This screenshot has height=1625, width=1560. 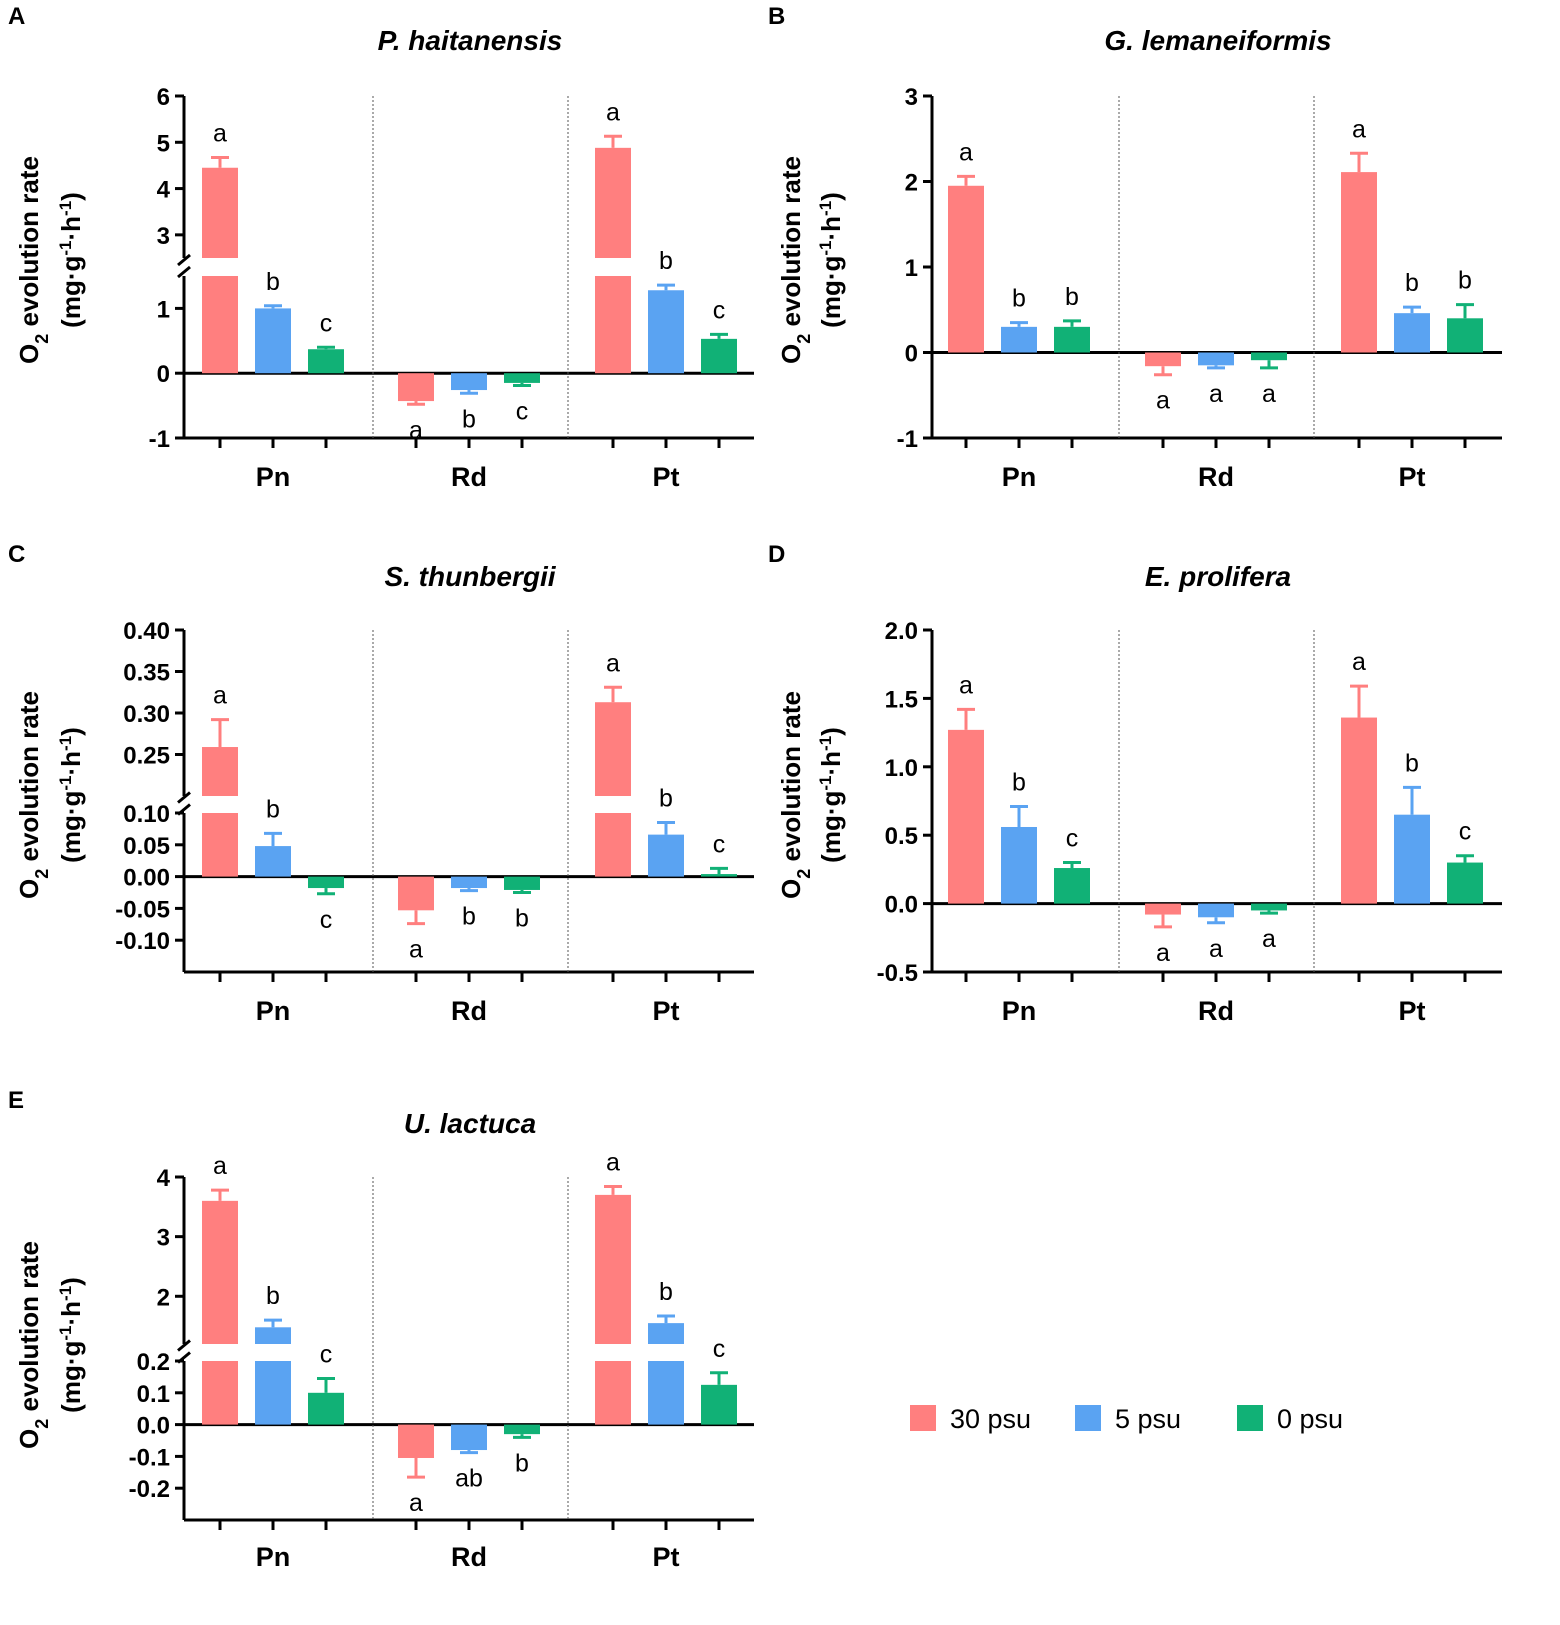 I want to click on y-tick-label: 2, so click(x=163, y=1297).